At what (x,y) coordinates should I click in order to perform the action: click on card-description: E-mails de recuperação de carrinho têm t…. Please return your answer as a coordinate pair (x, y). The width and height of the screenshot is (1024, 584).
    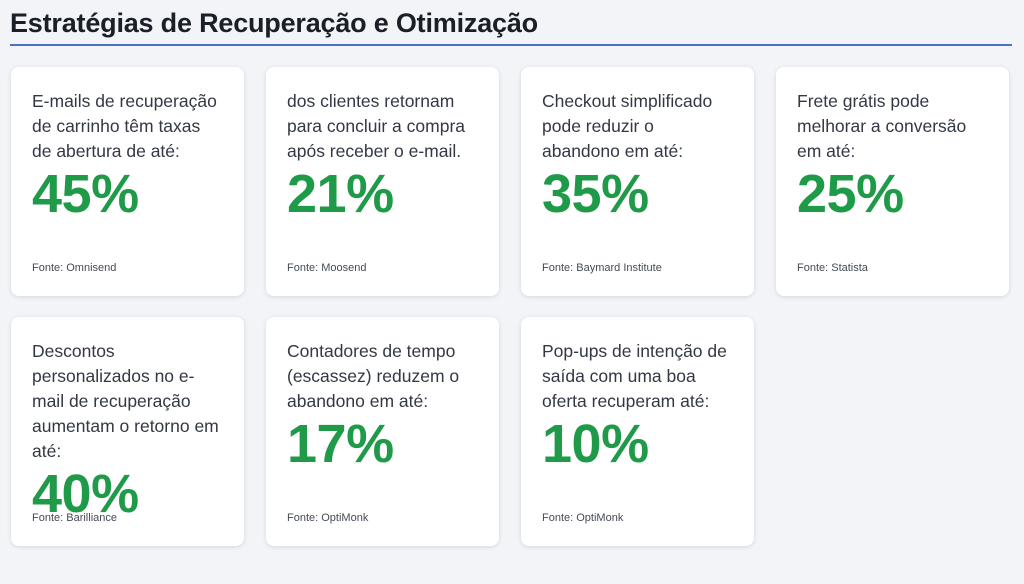
    Looking at the image, I should click on (124, 126).